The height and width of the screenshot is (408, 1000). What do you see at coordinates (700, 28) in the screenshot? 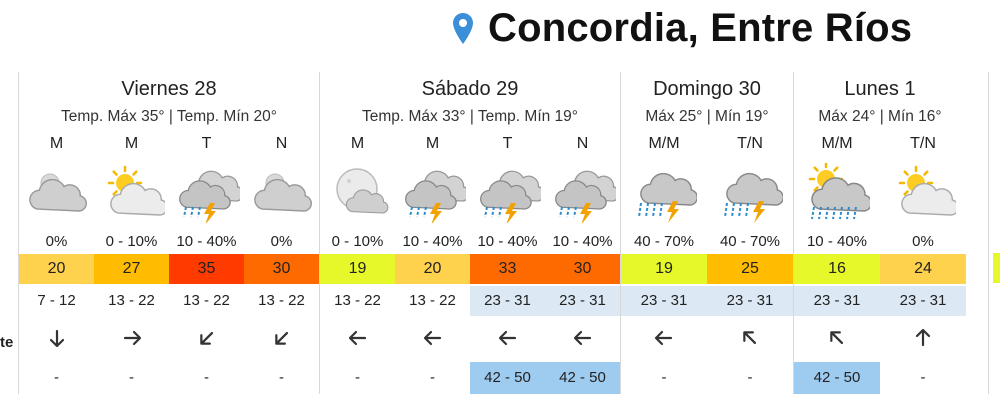
I see `location-title: Concordia, Entre Ríos` at bounding box center [700, 28].